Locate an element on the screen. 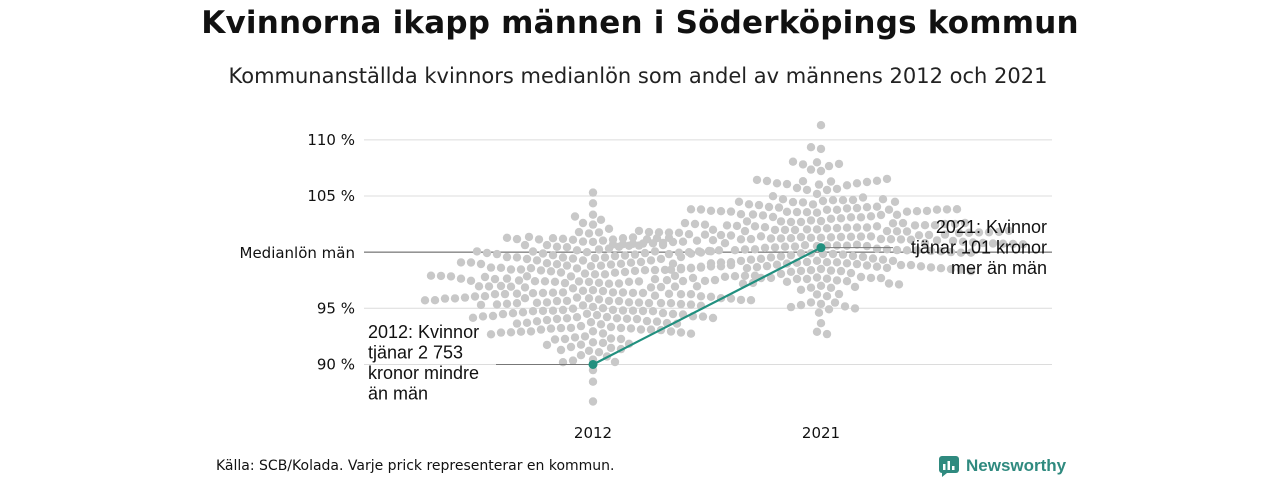  newsworthy-icon is located at coordinates (949, 466).